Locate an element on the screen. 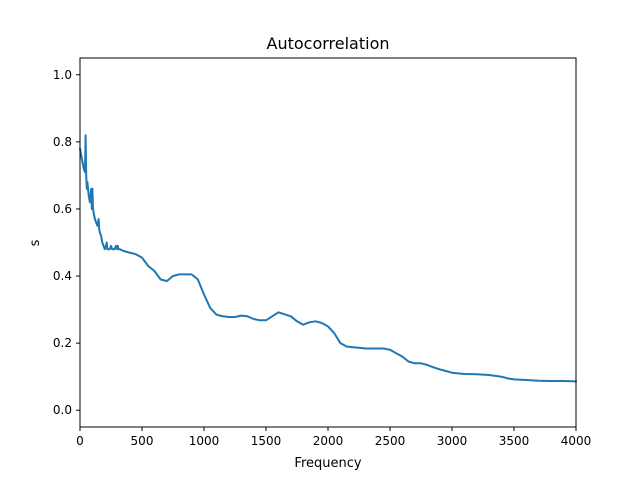 The height and width of the screenshot is (480, 640). y-axis-label: s is located at coordinates (35, 242).